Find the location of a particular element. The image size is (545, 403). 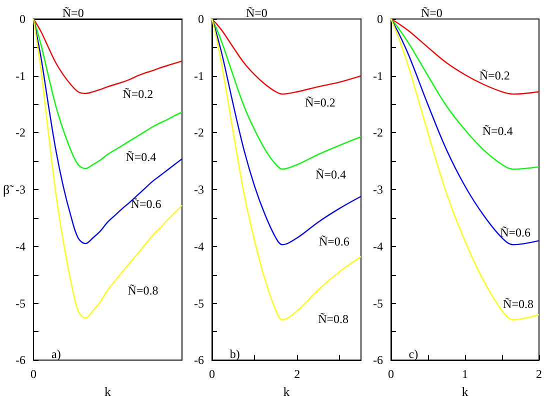

y-axis-title: β̃ is located at coordinates (8, 190).